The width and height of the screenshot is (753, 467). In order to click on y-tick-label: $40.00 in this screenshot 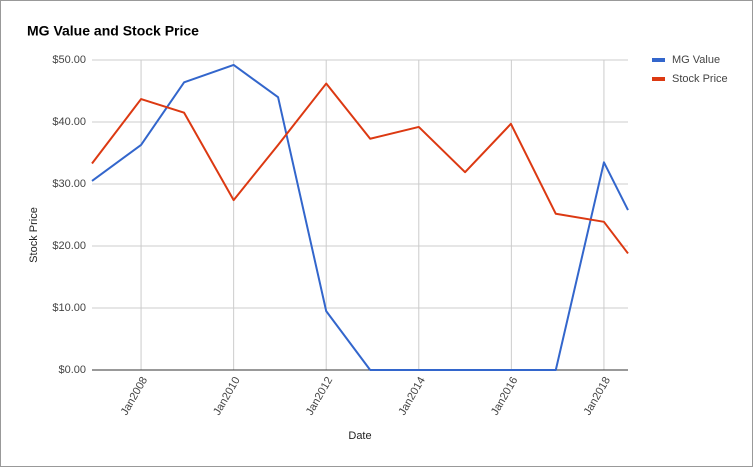, I will do `click(69, 122)`.